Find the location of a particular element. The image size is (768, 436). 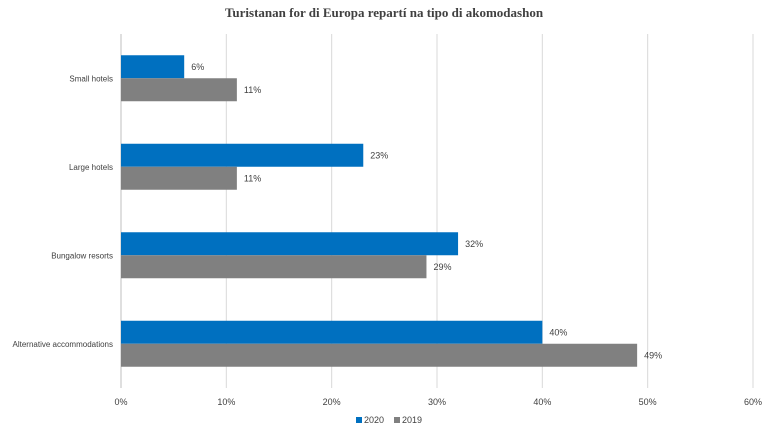

x-axis-ticks: 0% 10% 20% 30% 40% 50% 60% is located at coordinates (438, 402).